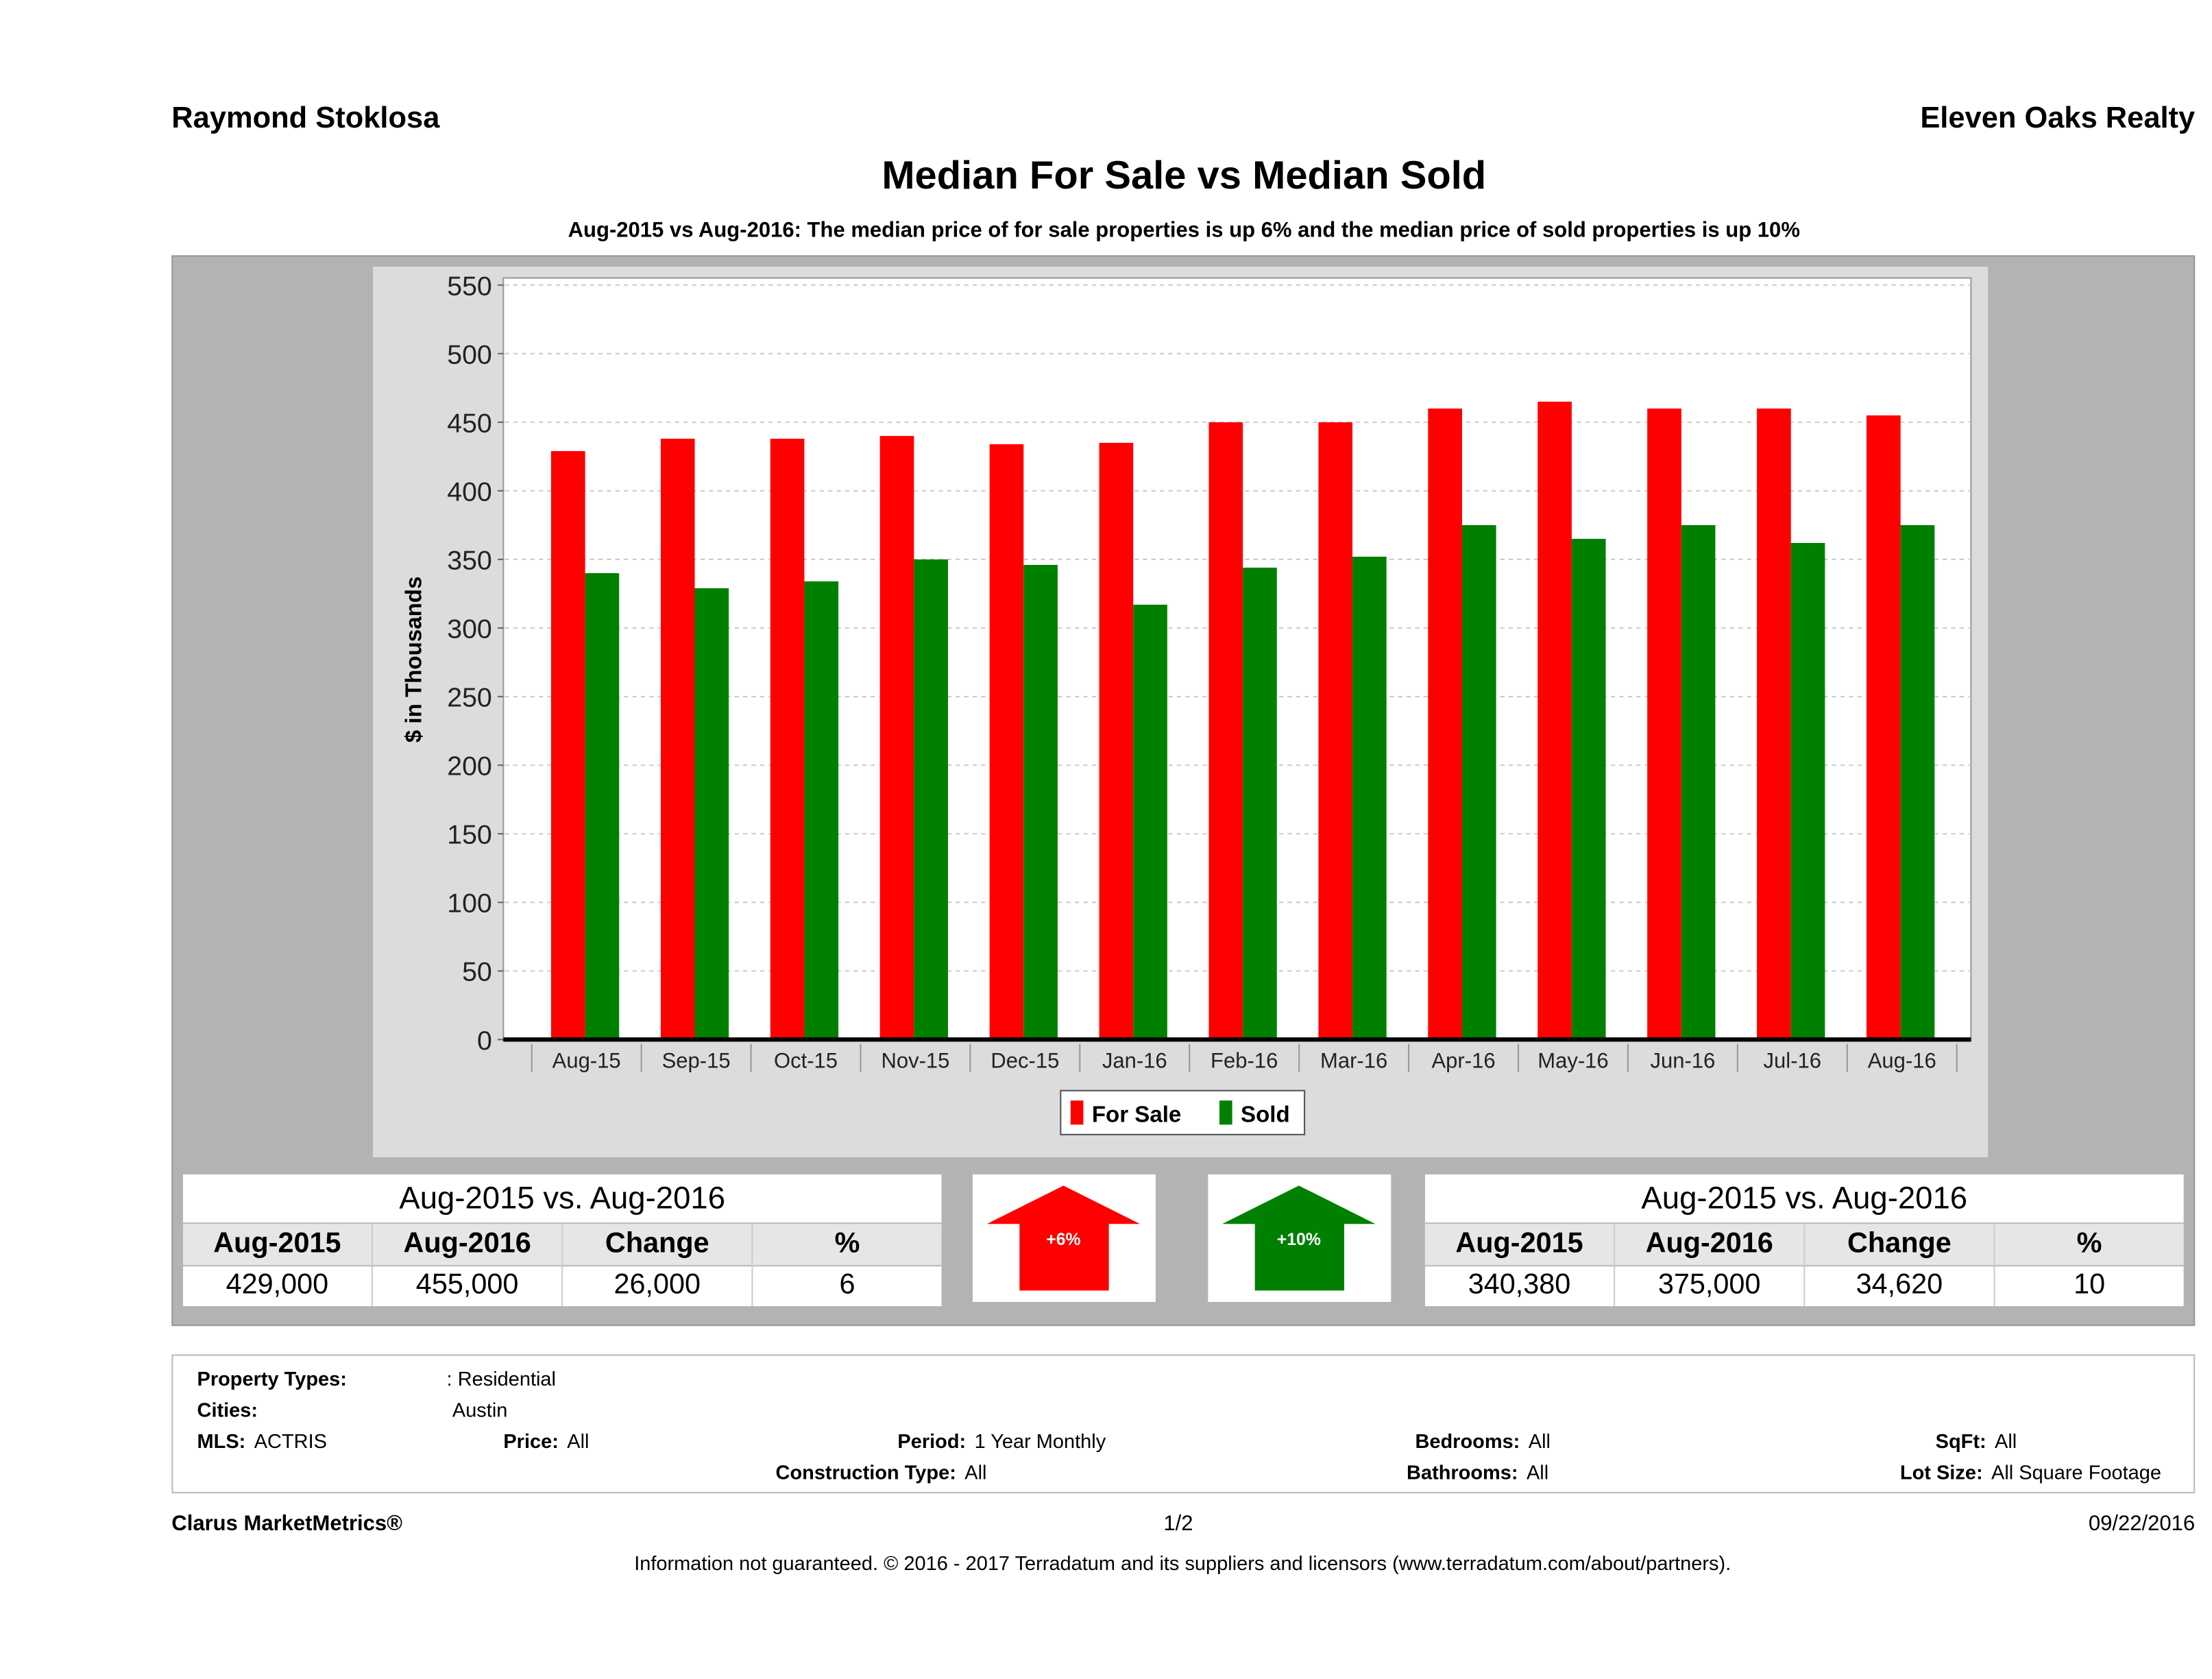 The image size is (2212, 1679). I want to click on x-tick-label: Nov-15, so click(915, 1061).